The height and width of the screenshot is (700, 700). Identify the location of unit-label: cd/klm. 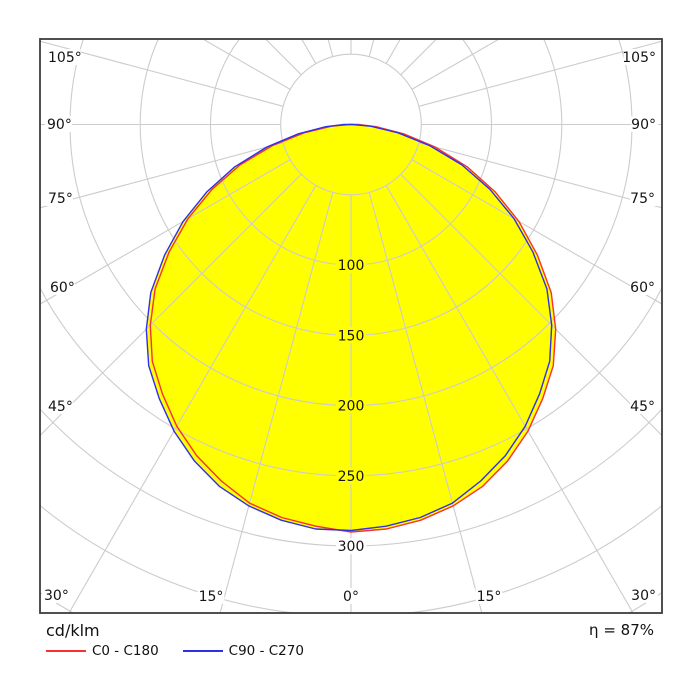
(73, 630).